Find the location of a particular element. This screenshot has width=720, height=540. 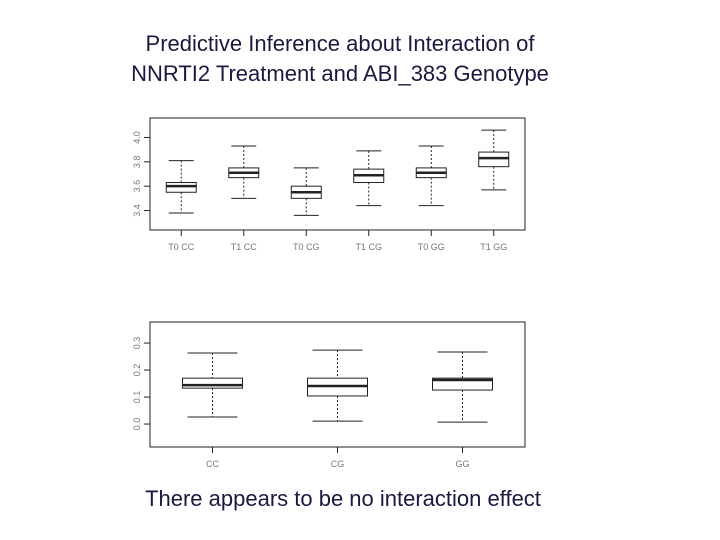

y-tick-label: 3.8 is located at coordinates (137, 162).